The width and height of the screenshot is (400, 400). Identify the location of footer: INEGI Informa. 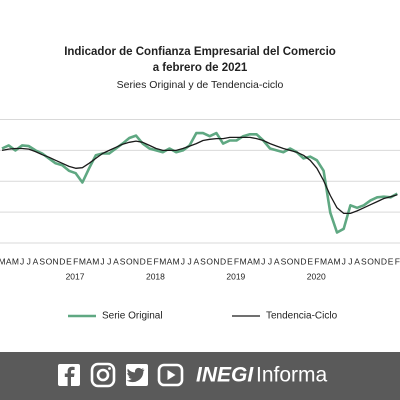
(200, 376).